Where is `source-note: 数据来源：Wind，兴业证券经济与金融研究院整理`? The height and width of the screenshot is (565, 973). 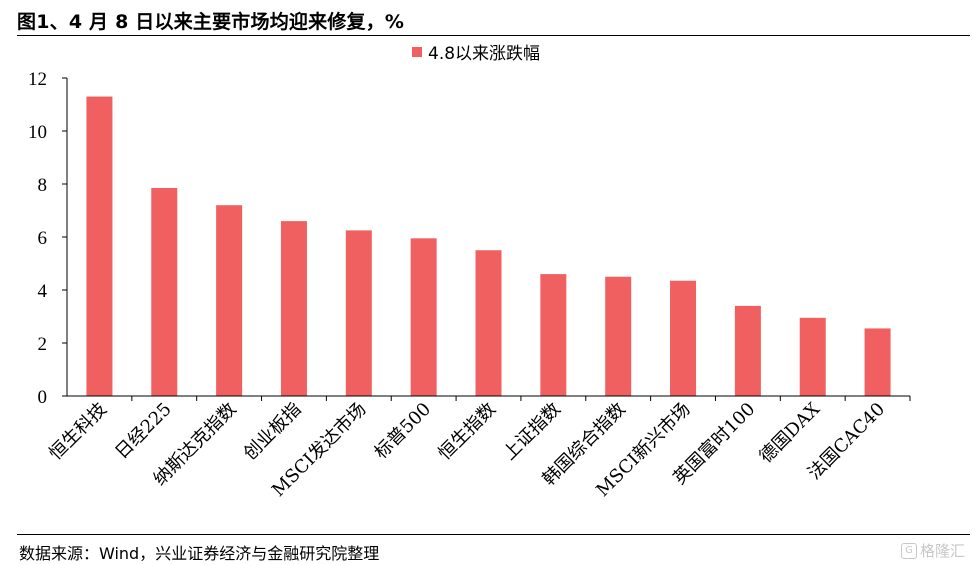
source-note: 数据来源：Wind，兴业证券经济与金融研究院整理 is located at coordinates (199, 553).